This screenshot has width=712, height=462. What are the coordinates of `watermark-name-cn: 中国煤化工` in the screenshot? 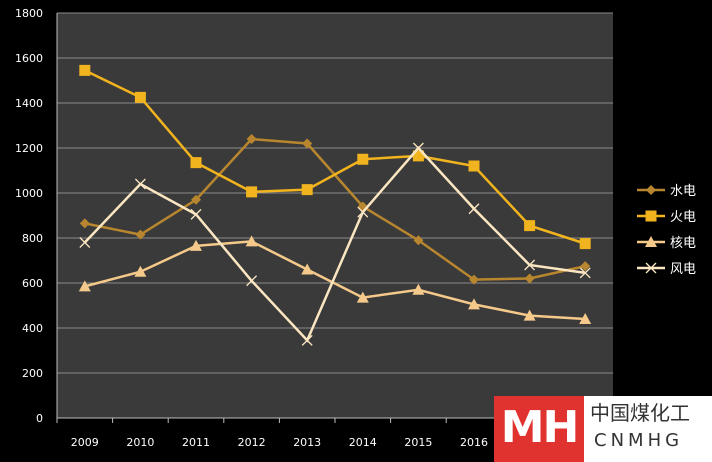 It's located at (640, 413).